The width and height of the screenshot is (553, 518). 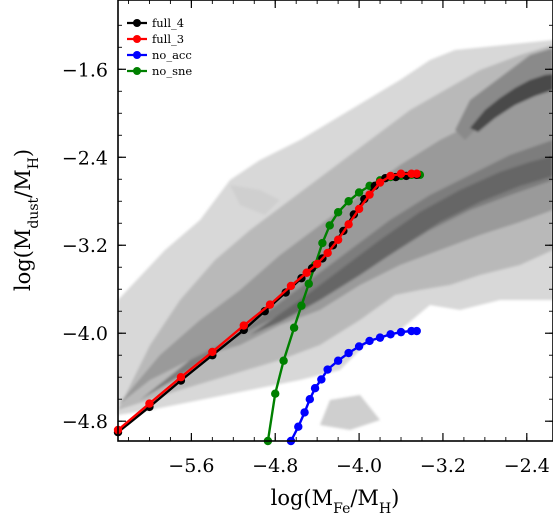 I want to click on legend-entry-no_sne: no_sne, so click(x=159, y=71).